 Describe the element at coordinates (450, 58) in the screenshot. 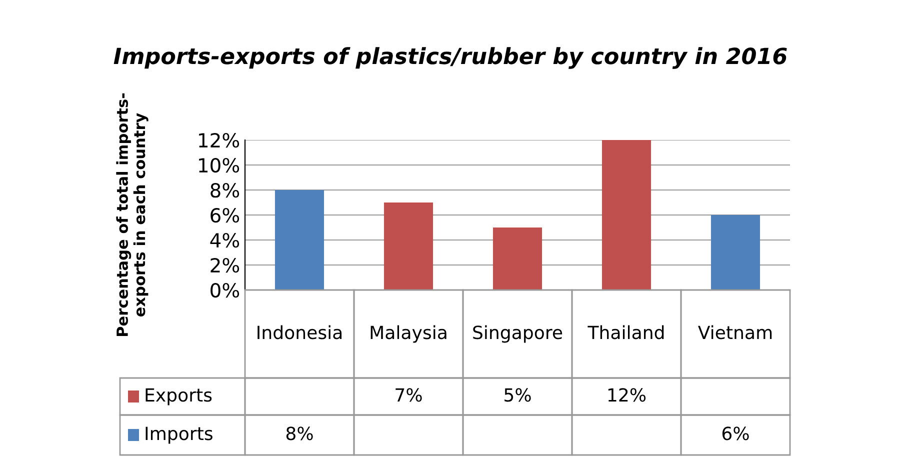

I see `chart-title: Imports-exports of plastics/rubber by country in 2016` at that location.